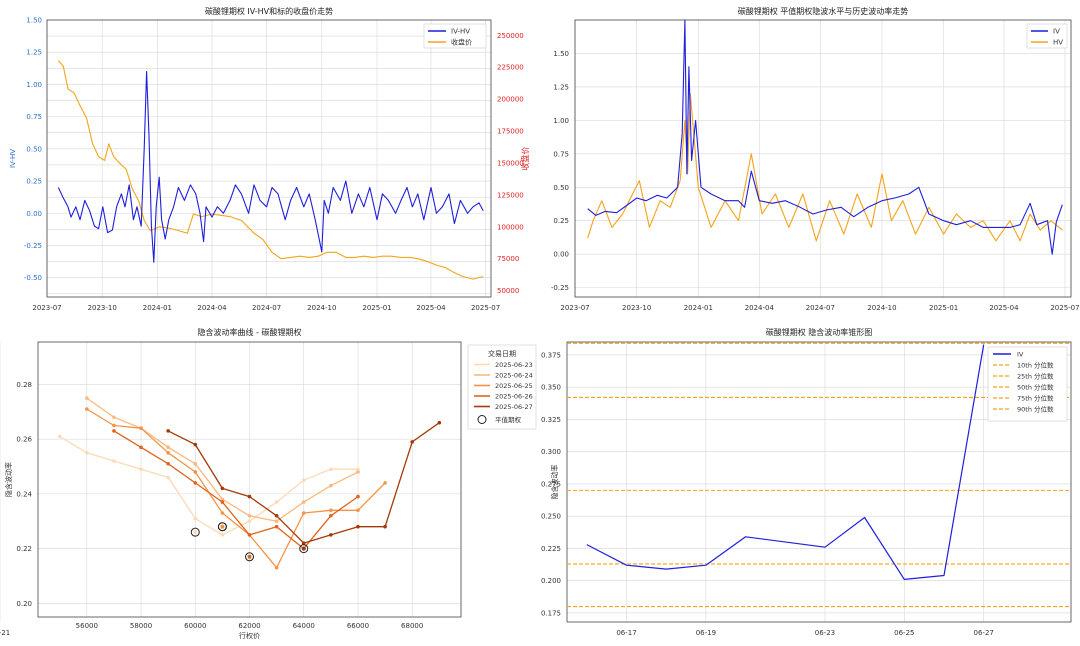 The height and width of the screenshot is (646, 1080). Describe the element at coordinates (24, 385) in the screenshot. I see `c3-y-tick-label: 0.28` at that location.